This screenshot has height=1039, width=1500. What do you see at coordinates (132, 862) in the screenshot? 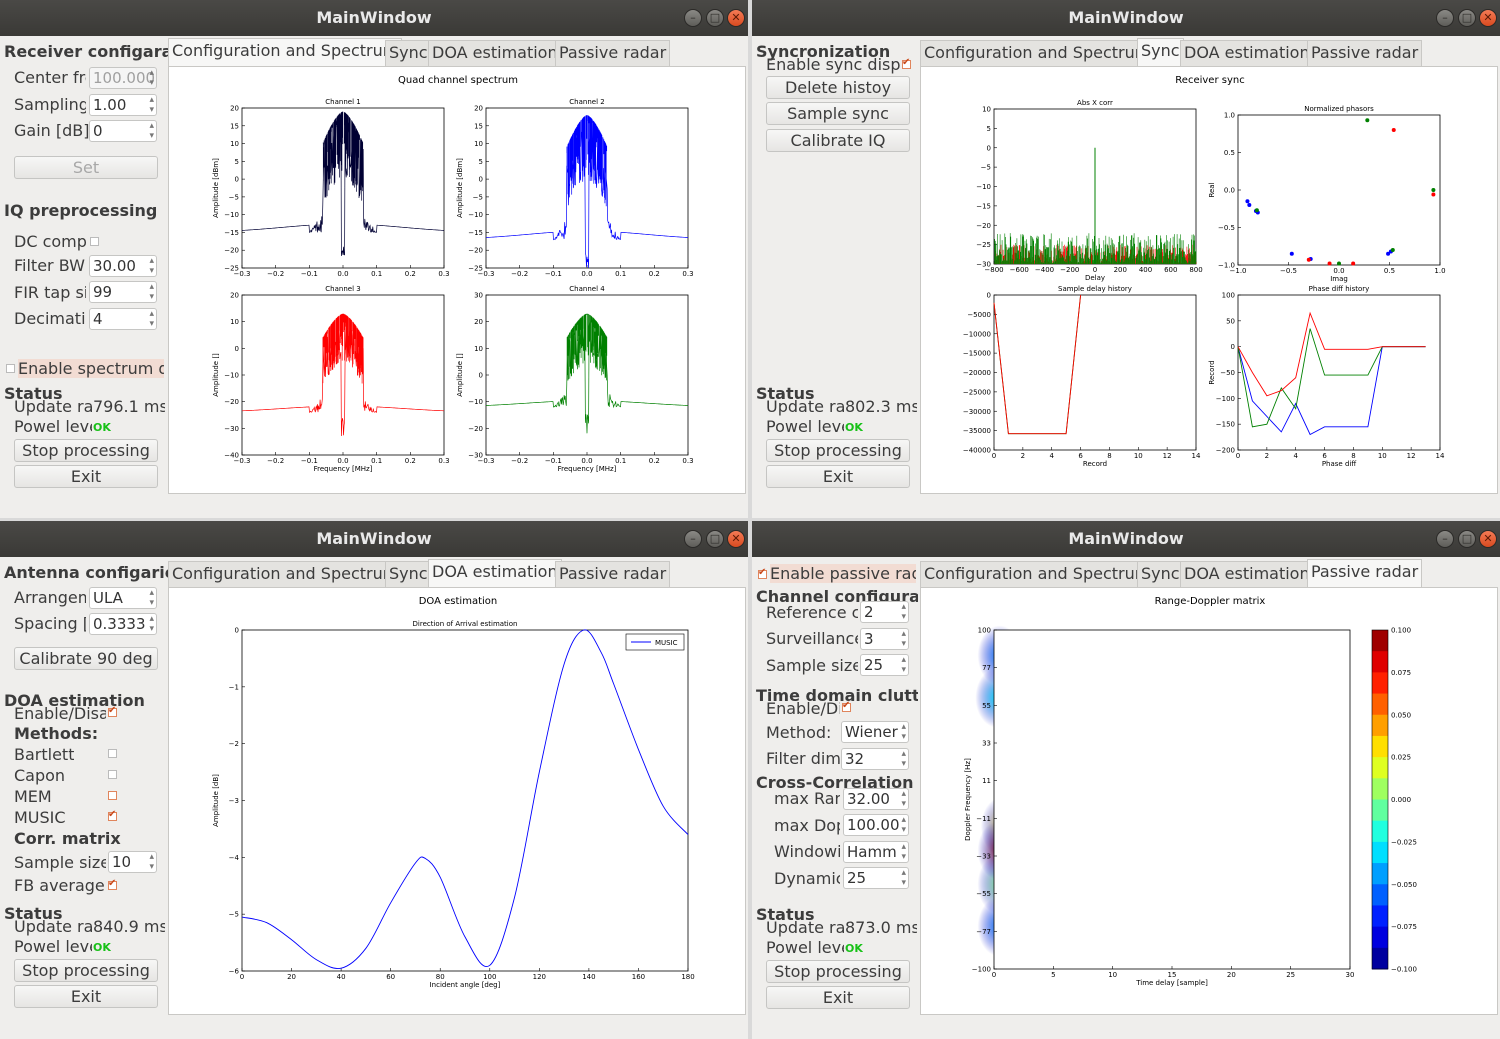
I see `sample-size-input: 10 ▴ ▾` at bounding box center [132, 862].